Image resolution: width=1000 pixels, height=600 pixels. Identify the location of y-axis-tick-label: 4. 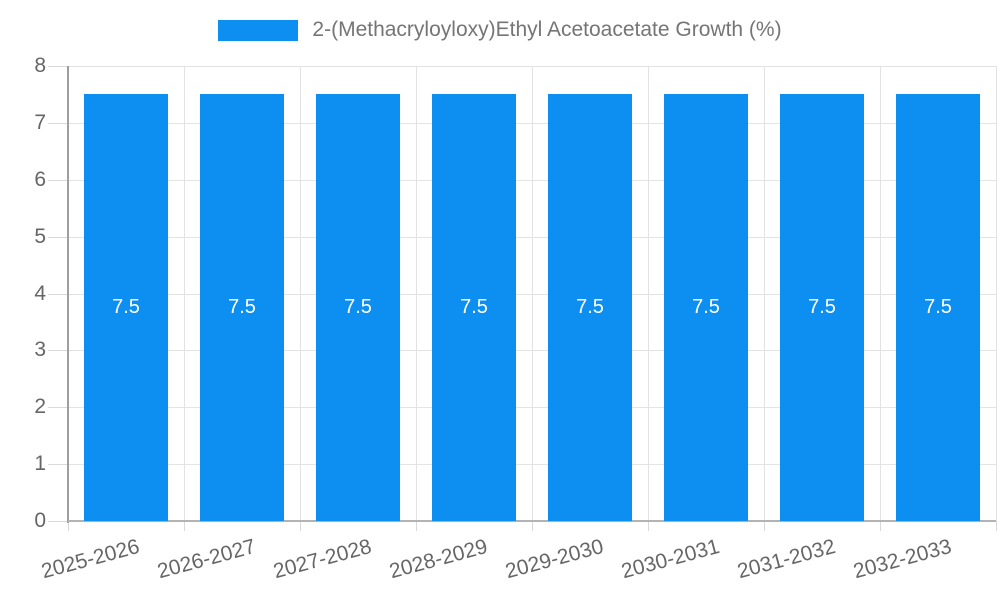
(40, 293).